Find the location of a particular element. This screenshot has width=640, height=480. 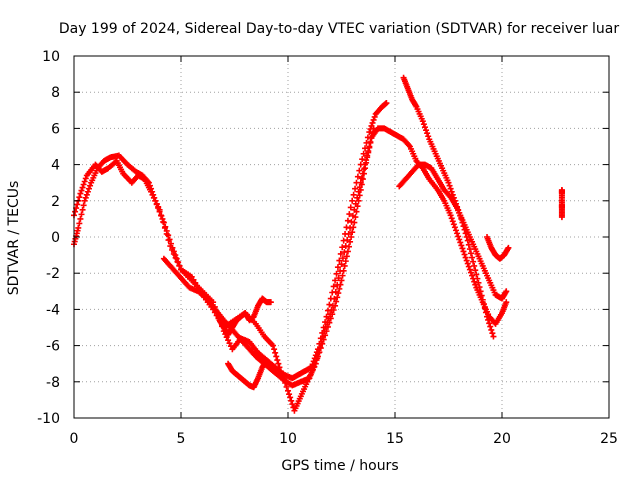

y-tick-label: 0 is located at coordinates (55, 238).